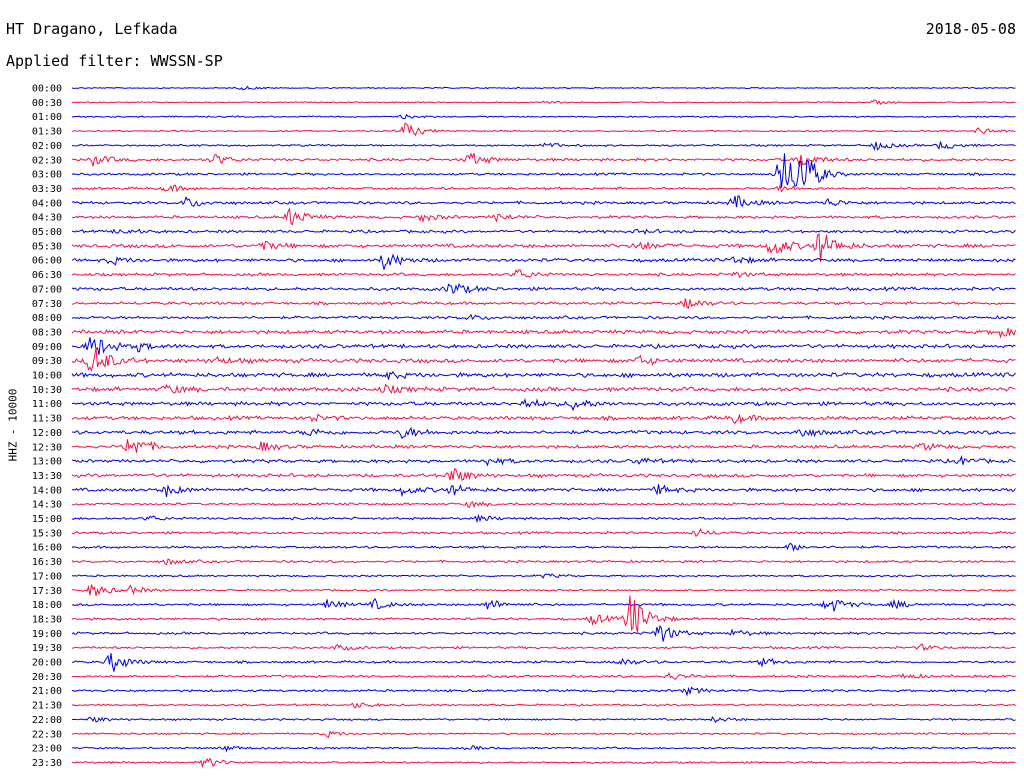  I want to click on row-time-label: 14:00, so click(47, 490).